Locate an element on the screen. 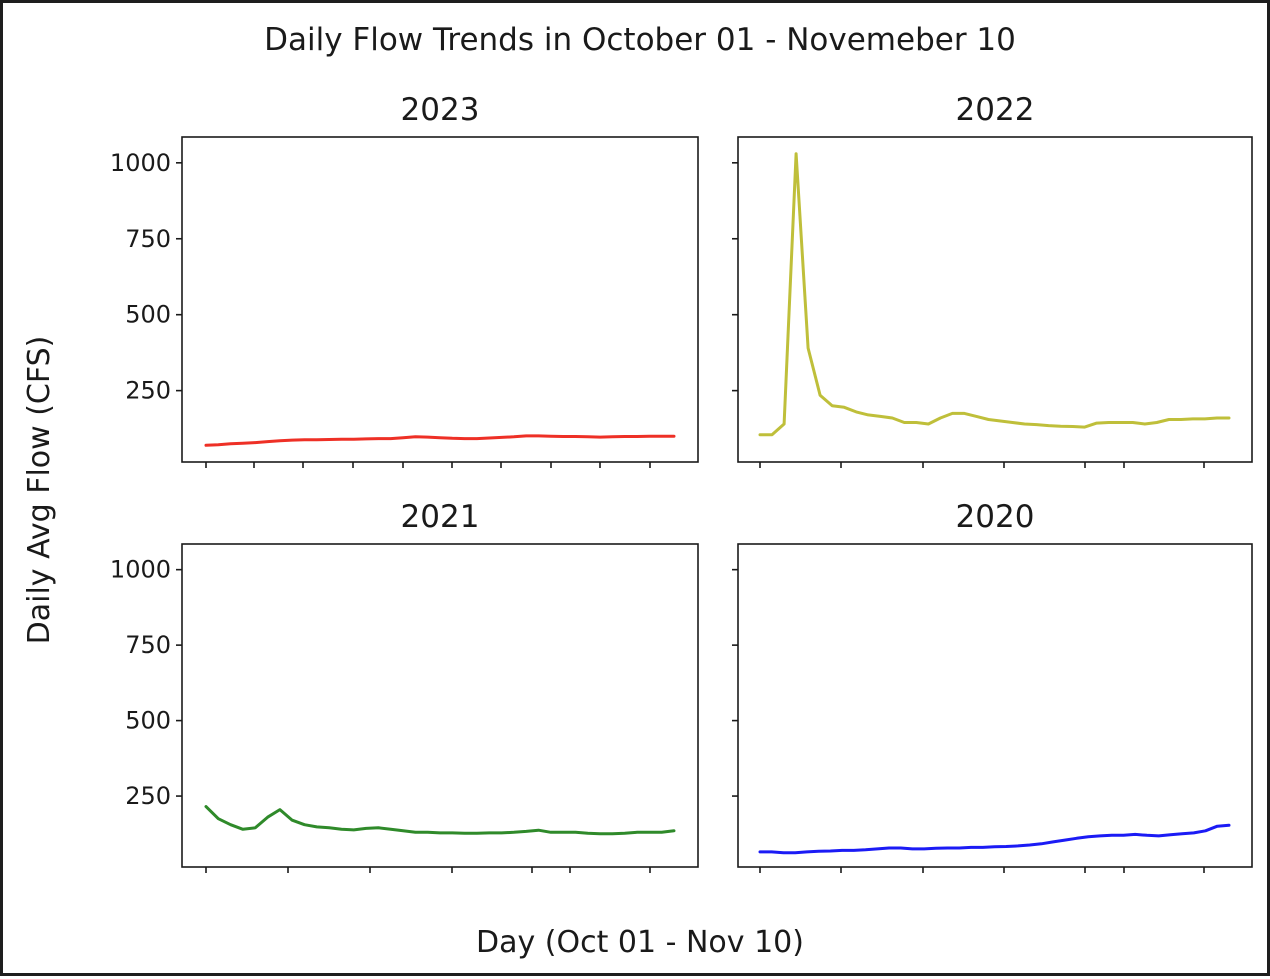  series-line-2022 is located at coordinates (994, 294).